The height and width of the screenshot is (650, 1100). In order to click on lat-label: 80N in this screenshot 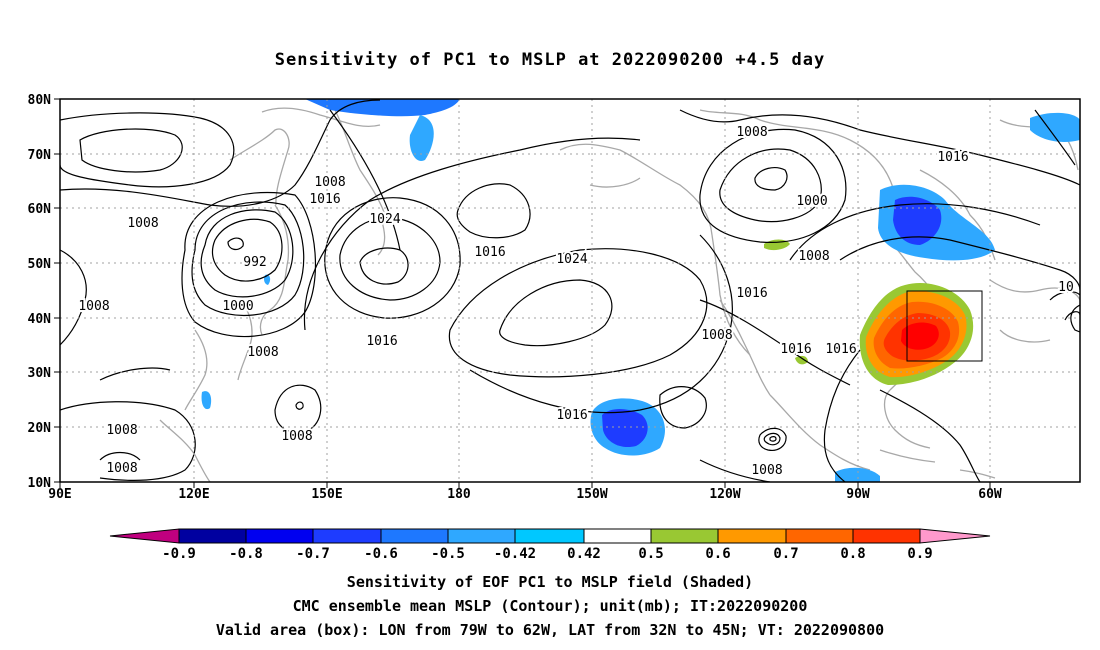, I will do `click(40, 100)`.